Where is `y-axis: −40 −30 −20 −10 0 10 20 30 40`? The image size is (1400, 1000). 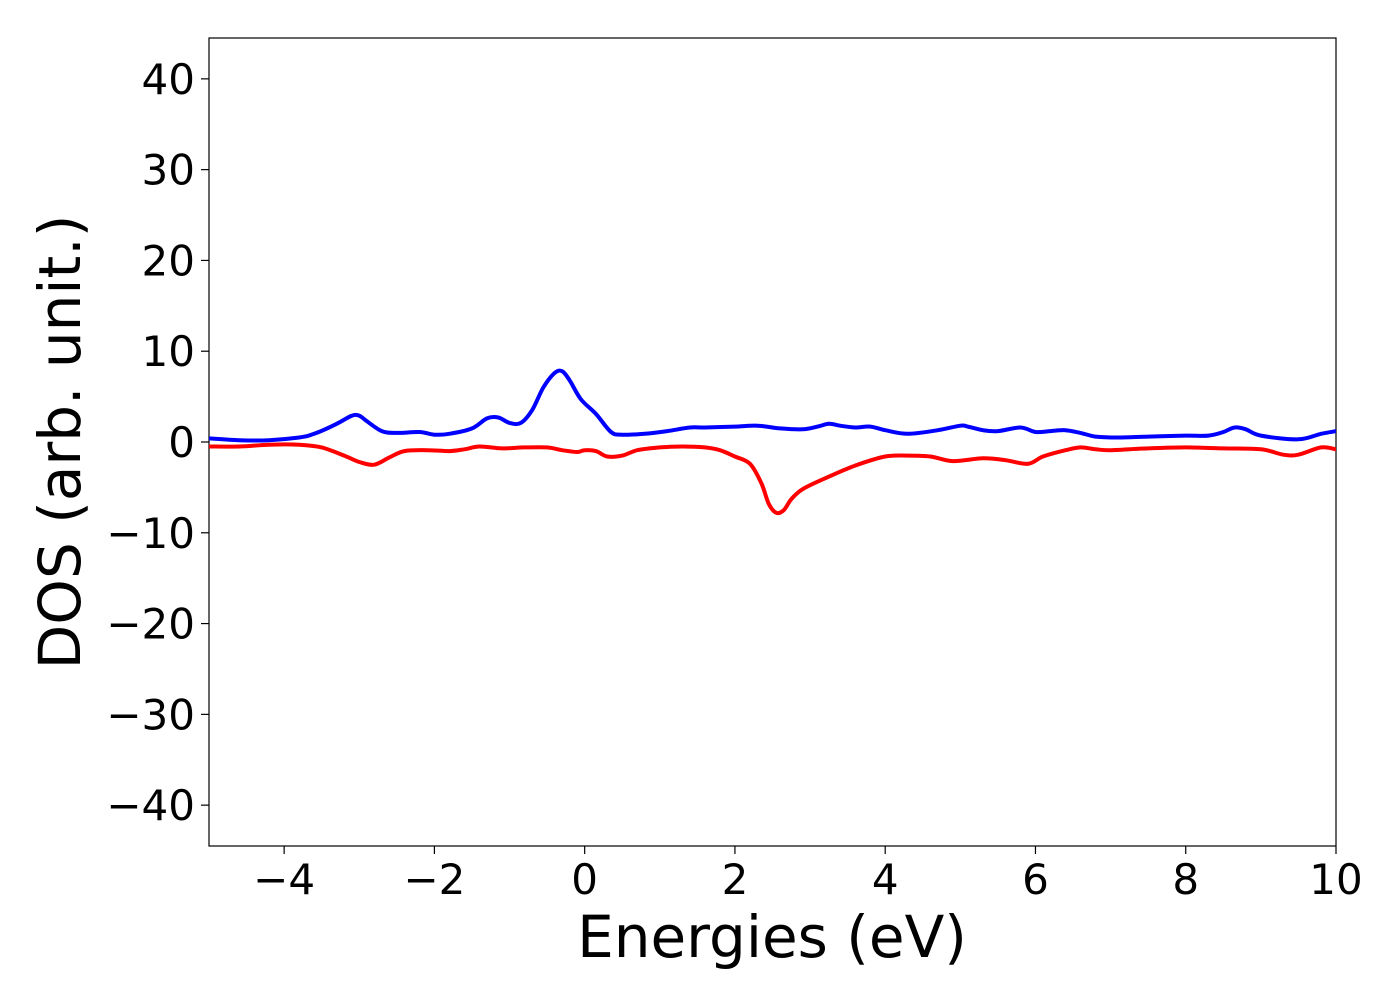 y-axis: −40 −30 −20 −10 0 10 20 30 40 is located at coordinates (157, 442).